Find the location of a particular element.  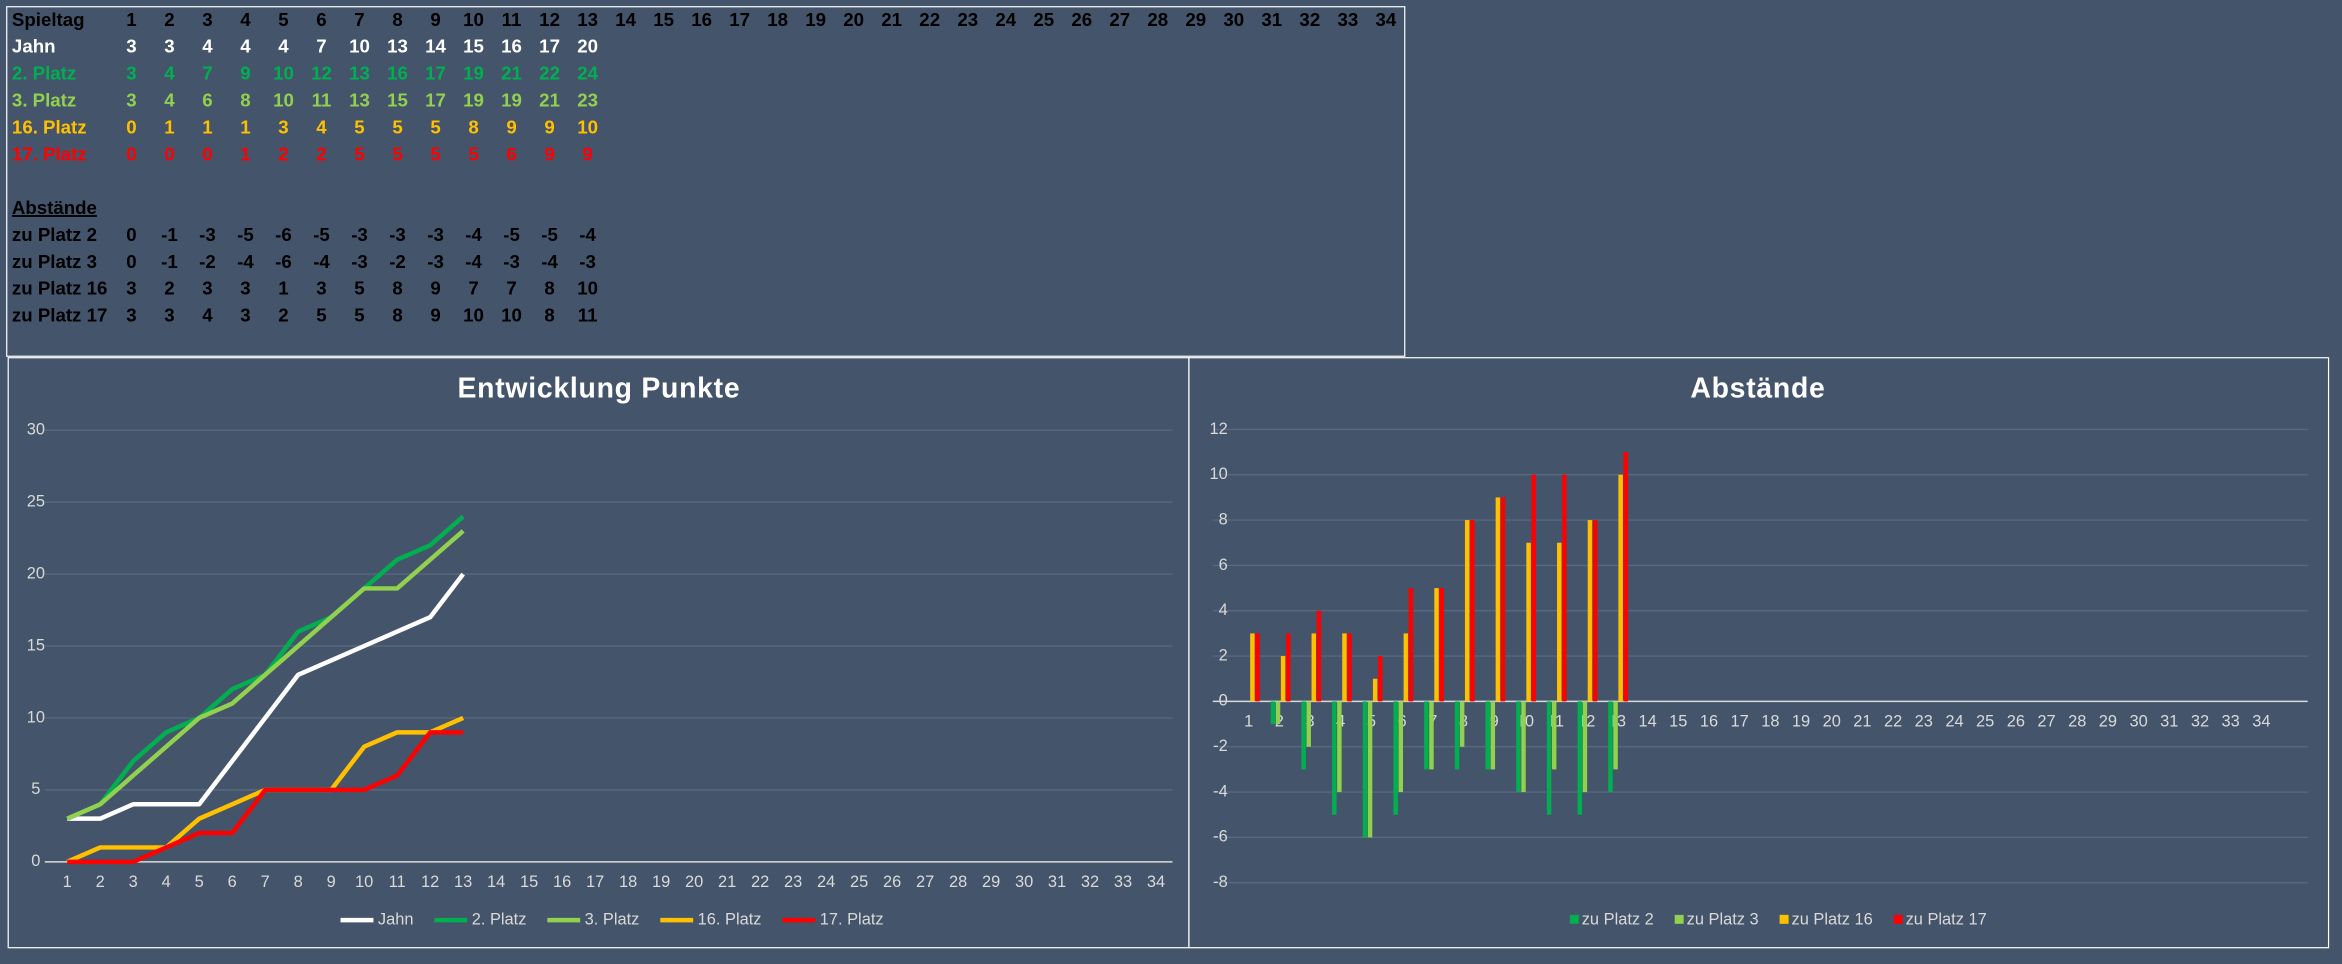

x-tick-label: 4 is located at coordinates (166, 882).